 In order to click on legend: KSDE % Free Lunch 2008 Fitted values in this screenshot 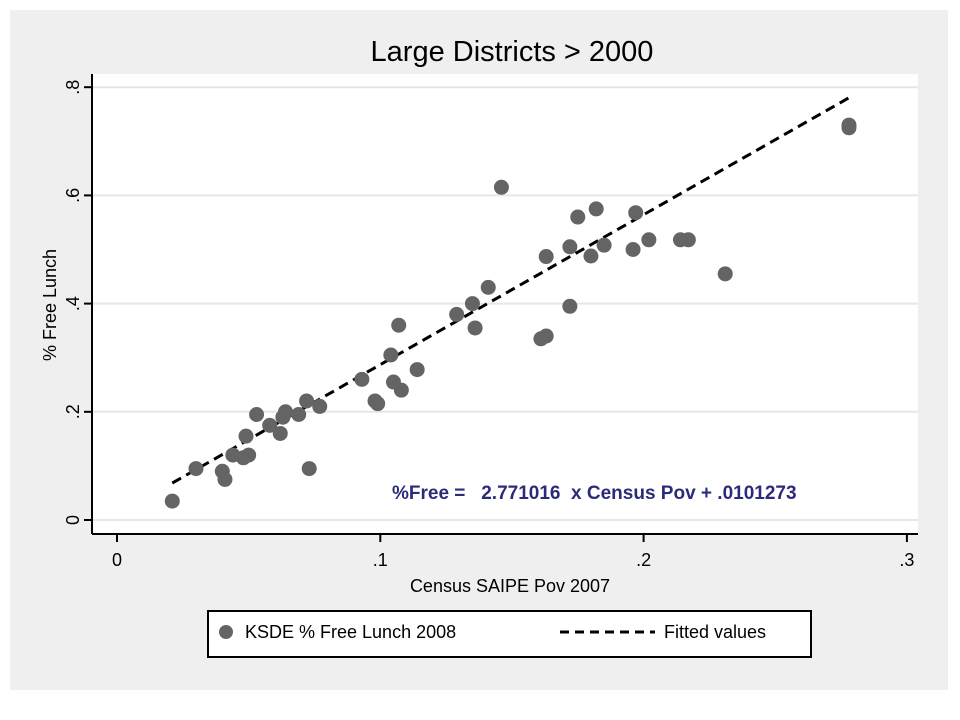, I will do `click(509, 634)`.